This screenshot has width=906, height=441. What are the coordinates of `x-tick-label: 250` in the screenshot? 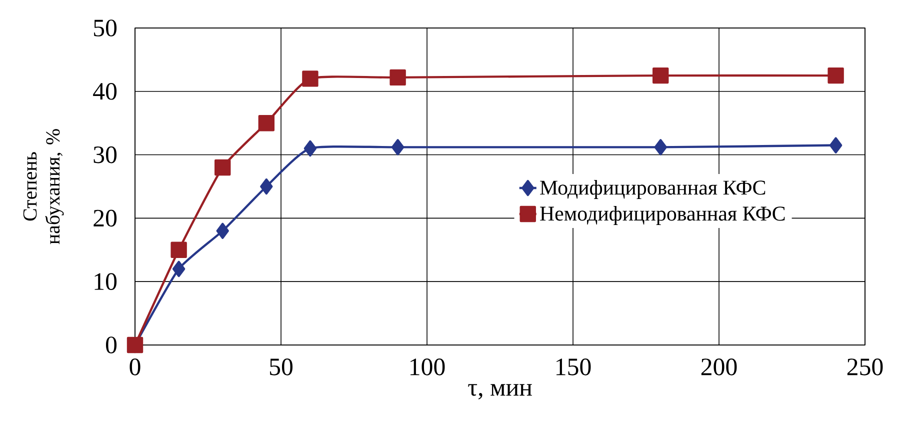 It's located at (865, 367).